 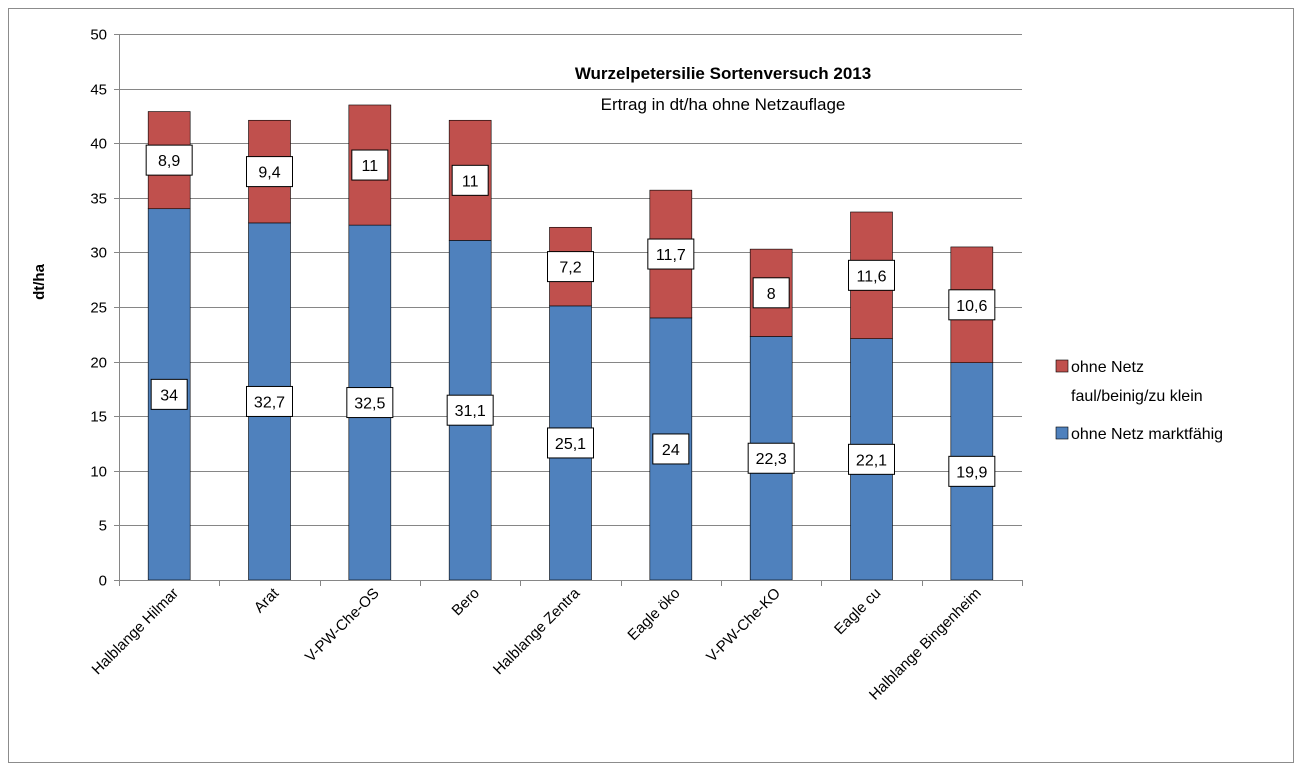 I want to click on data-label: 32,7, so click(x=269, y=402).